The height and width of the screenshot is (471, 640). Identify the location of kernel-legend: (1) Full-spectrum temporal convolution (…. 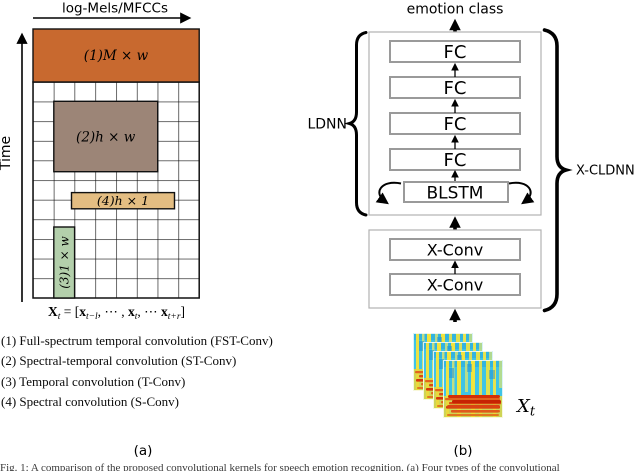
(137, 371).